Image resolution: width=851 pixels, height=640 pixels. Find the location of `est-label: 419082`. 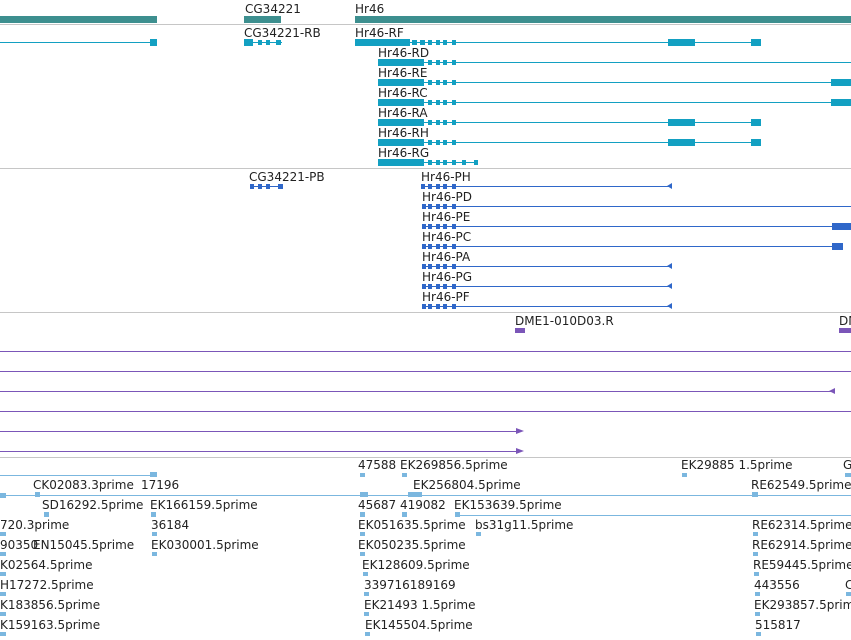

est-label: 419082 is located at coordinates (423, 505).